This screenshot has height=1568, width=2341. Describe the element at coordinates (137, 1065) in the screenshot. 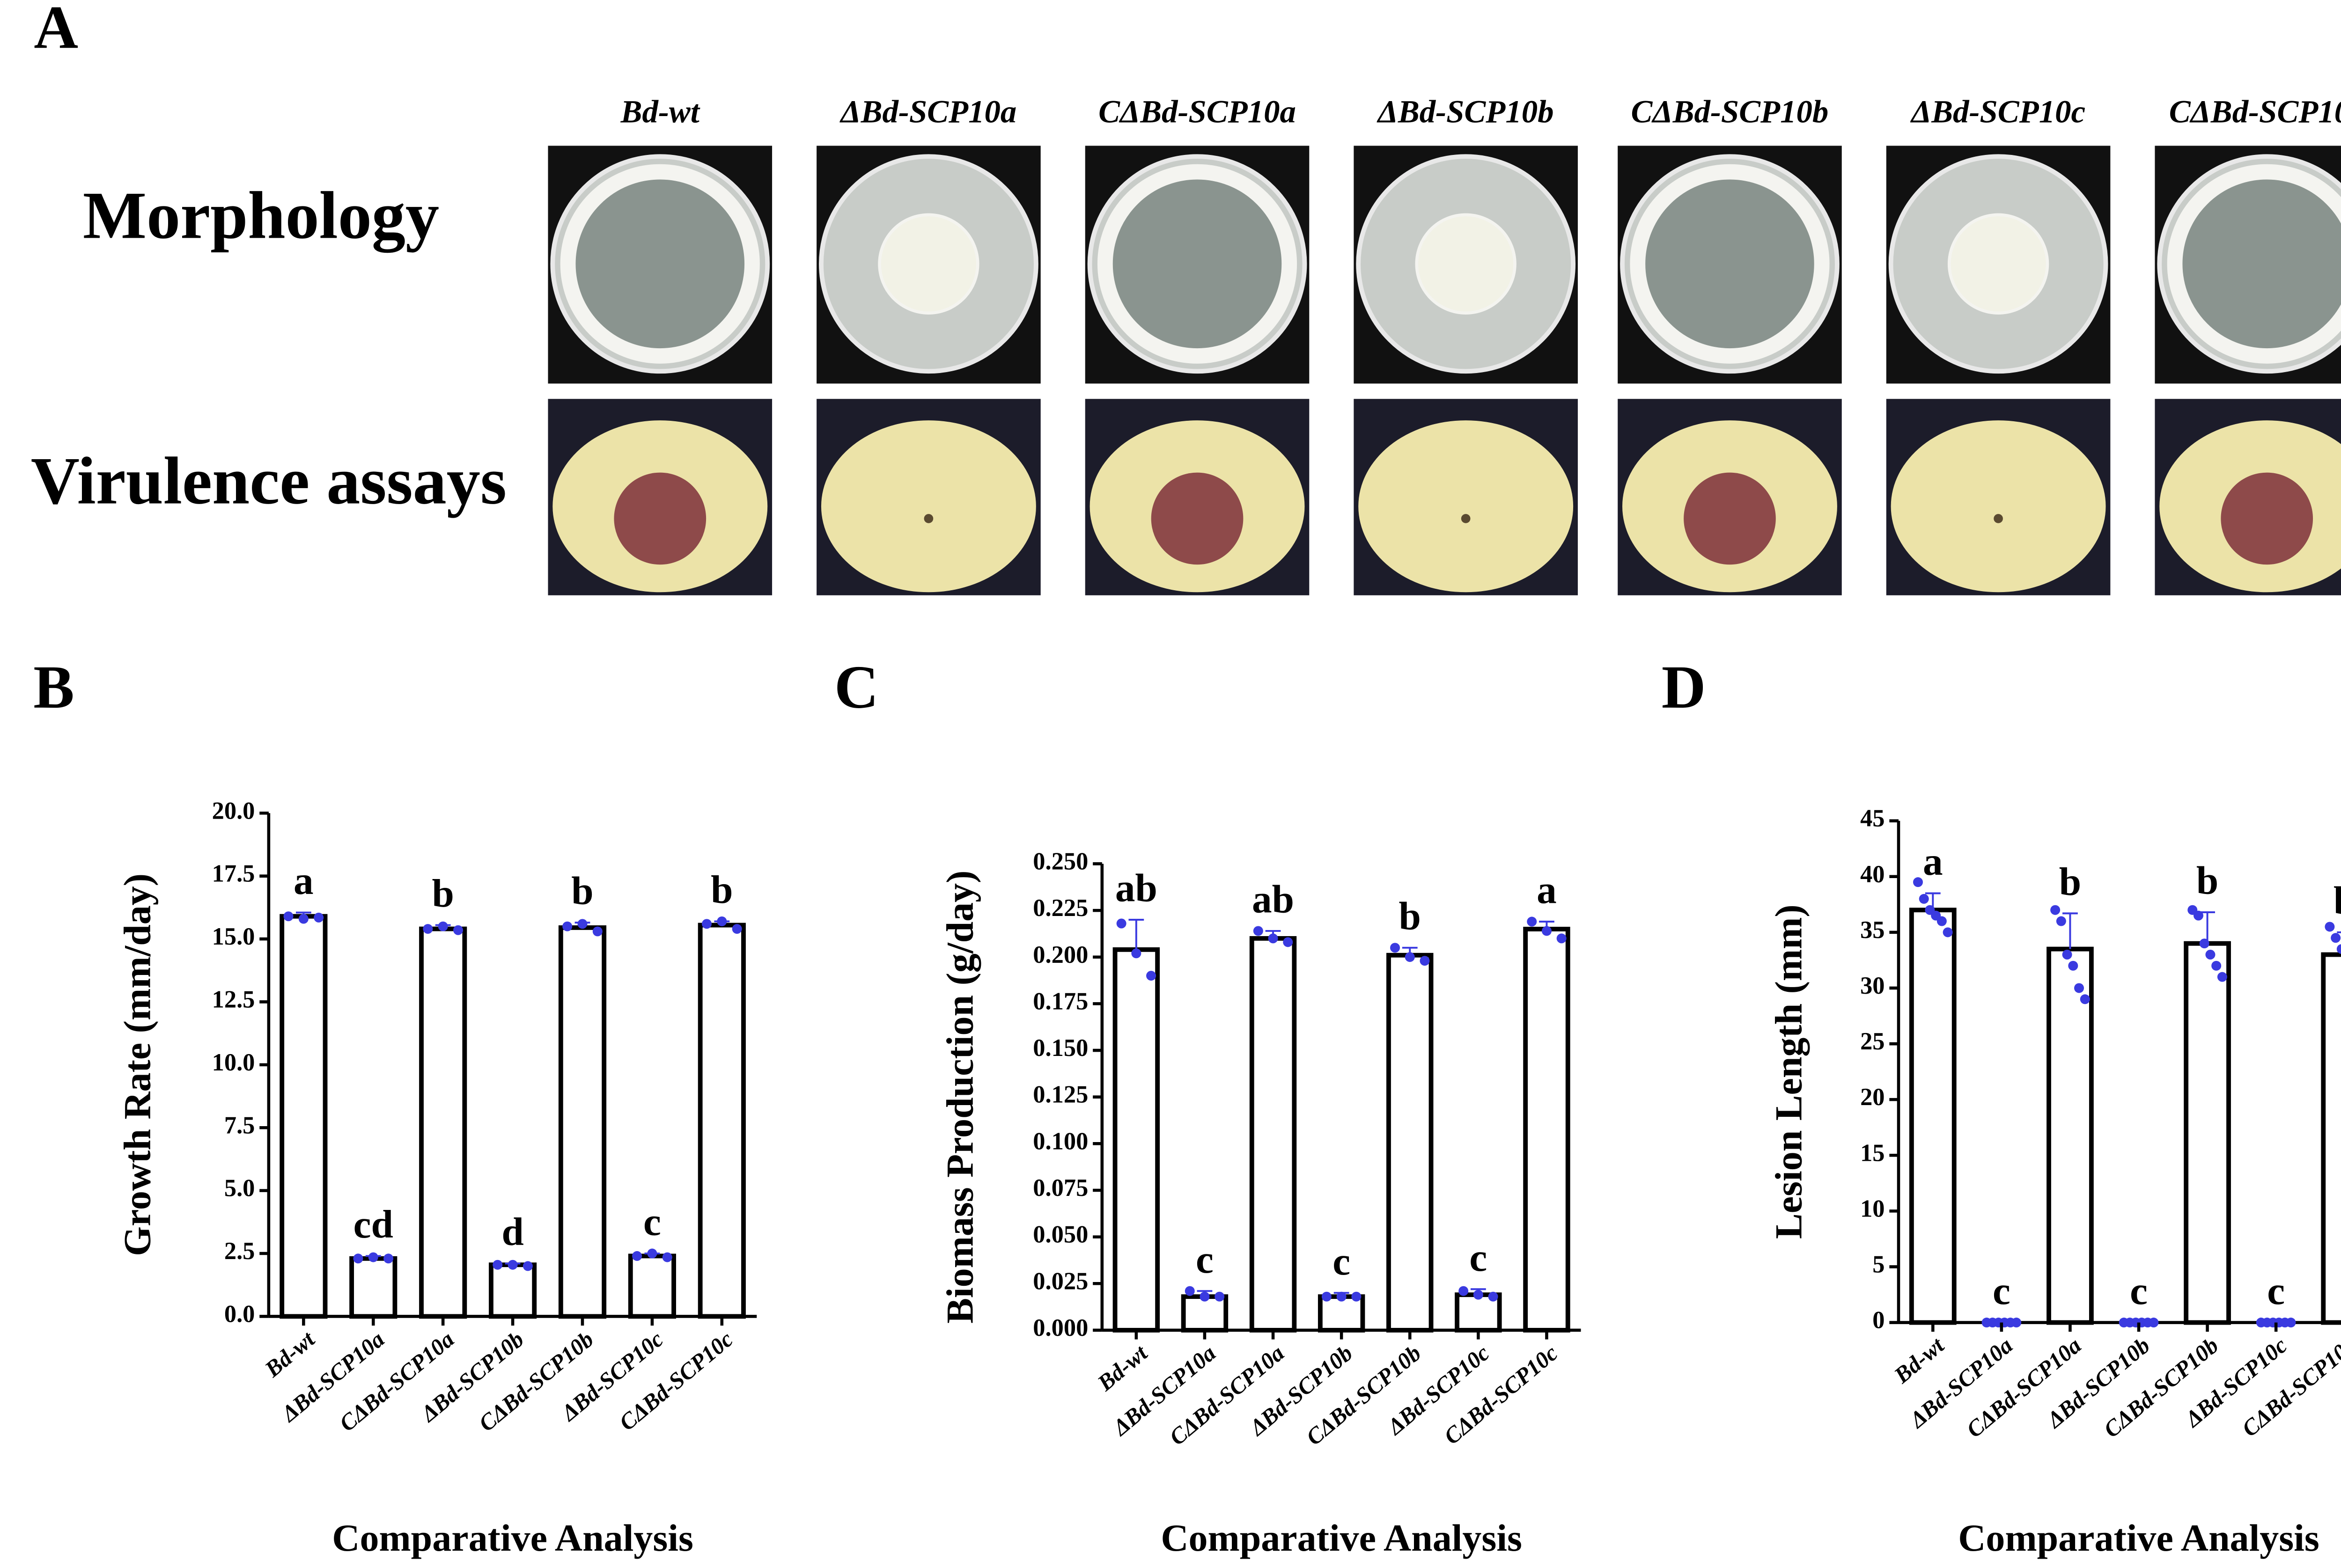

I see `y-axis-label: Growth Rate (mm/day)` at that location.